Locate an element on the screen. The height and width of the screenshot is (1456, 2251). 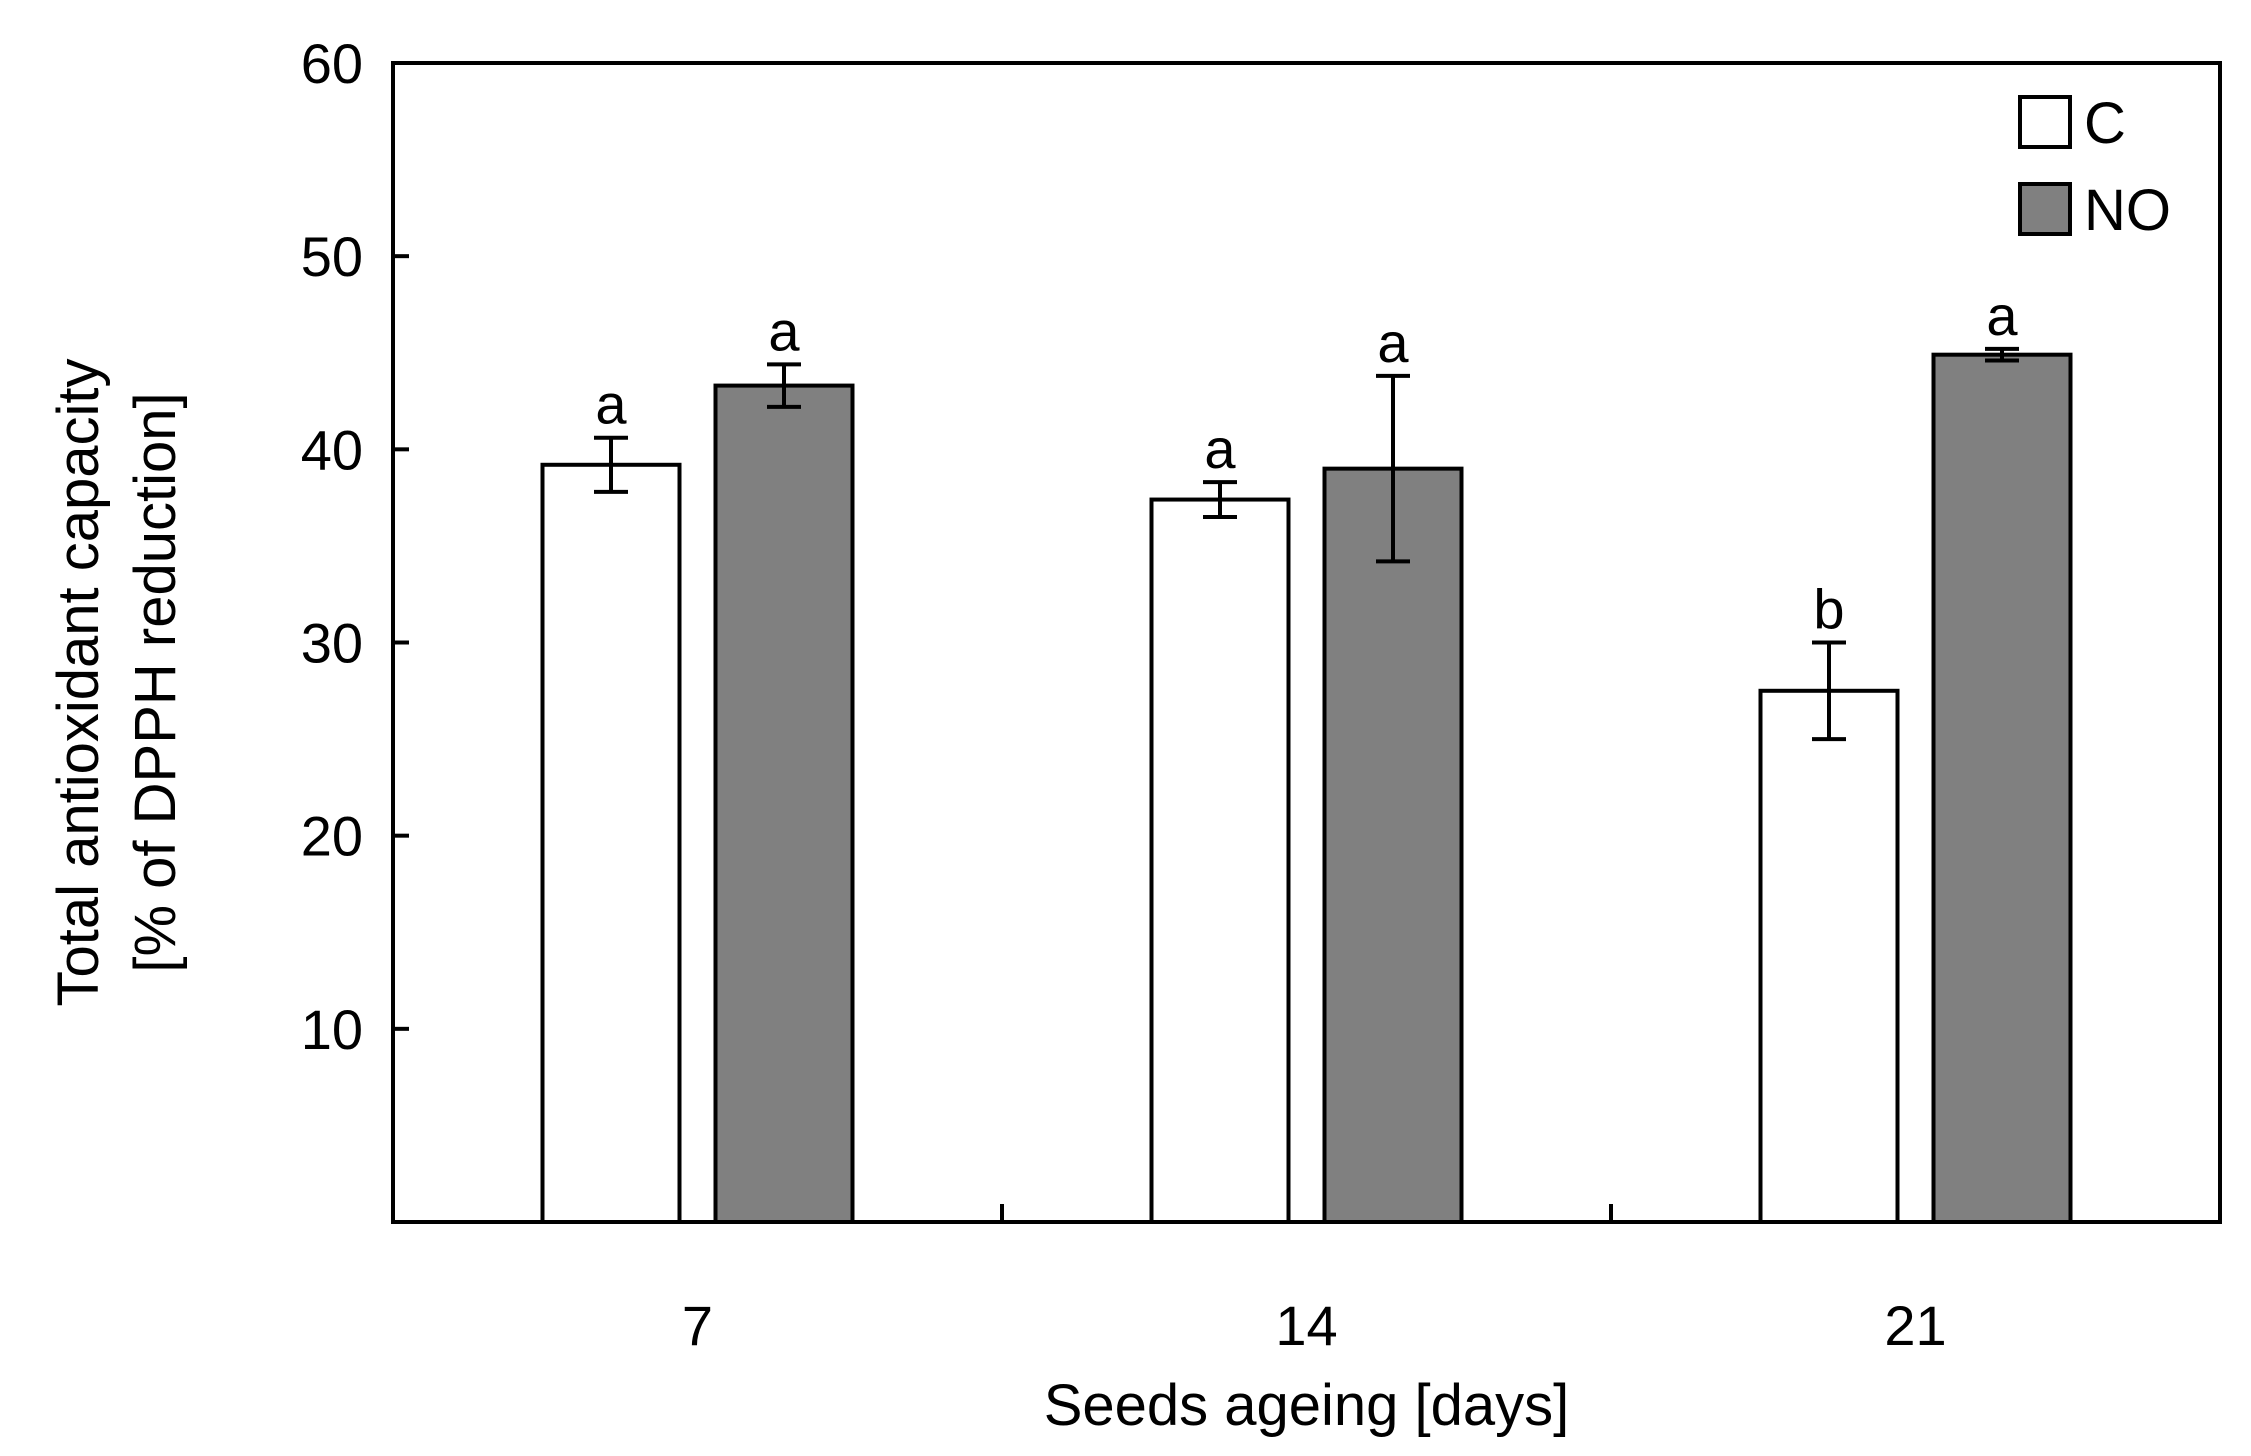
x-tick-label: 7 is located at coordinates (697, 1325).